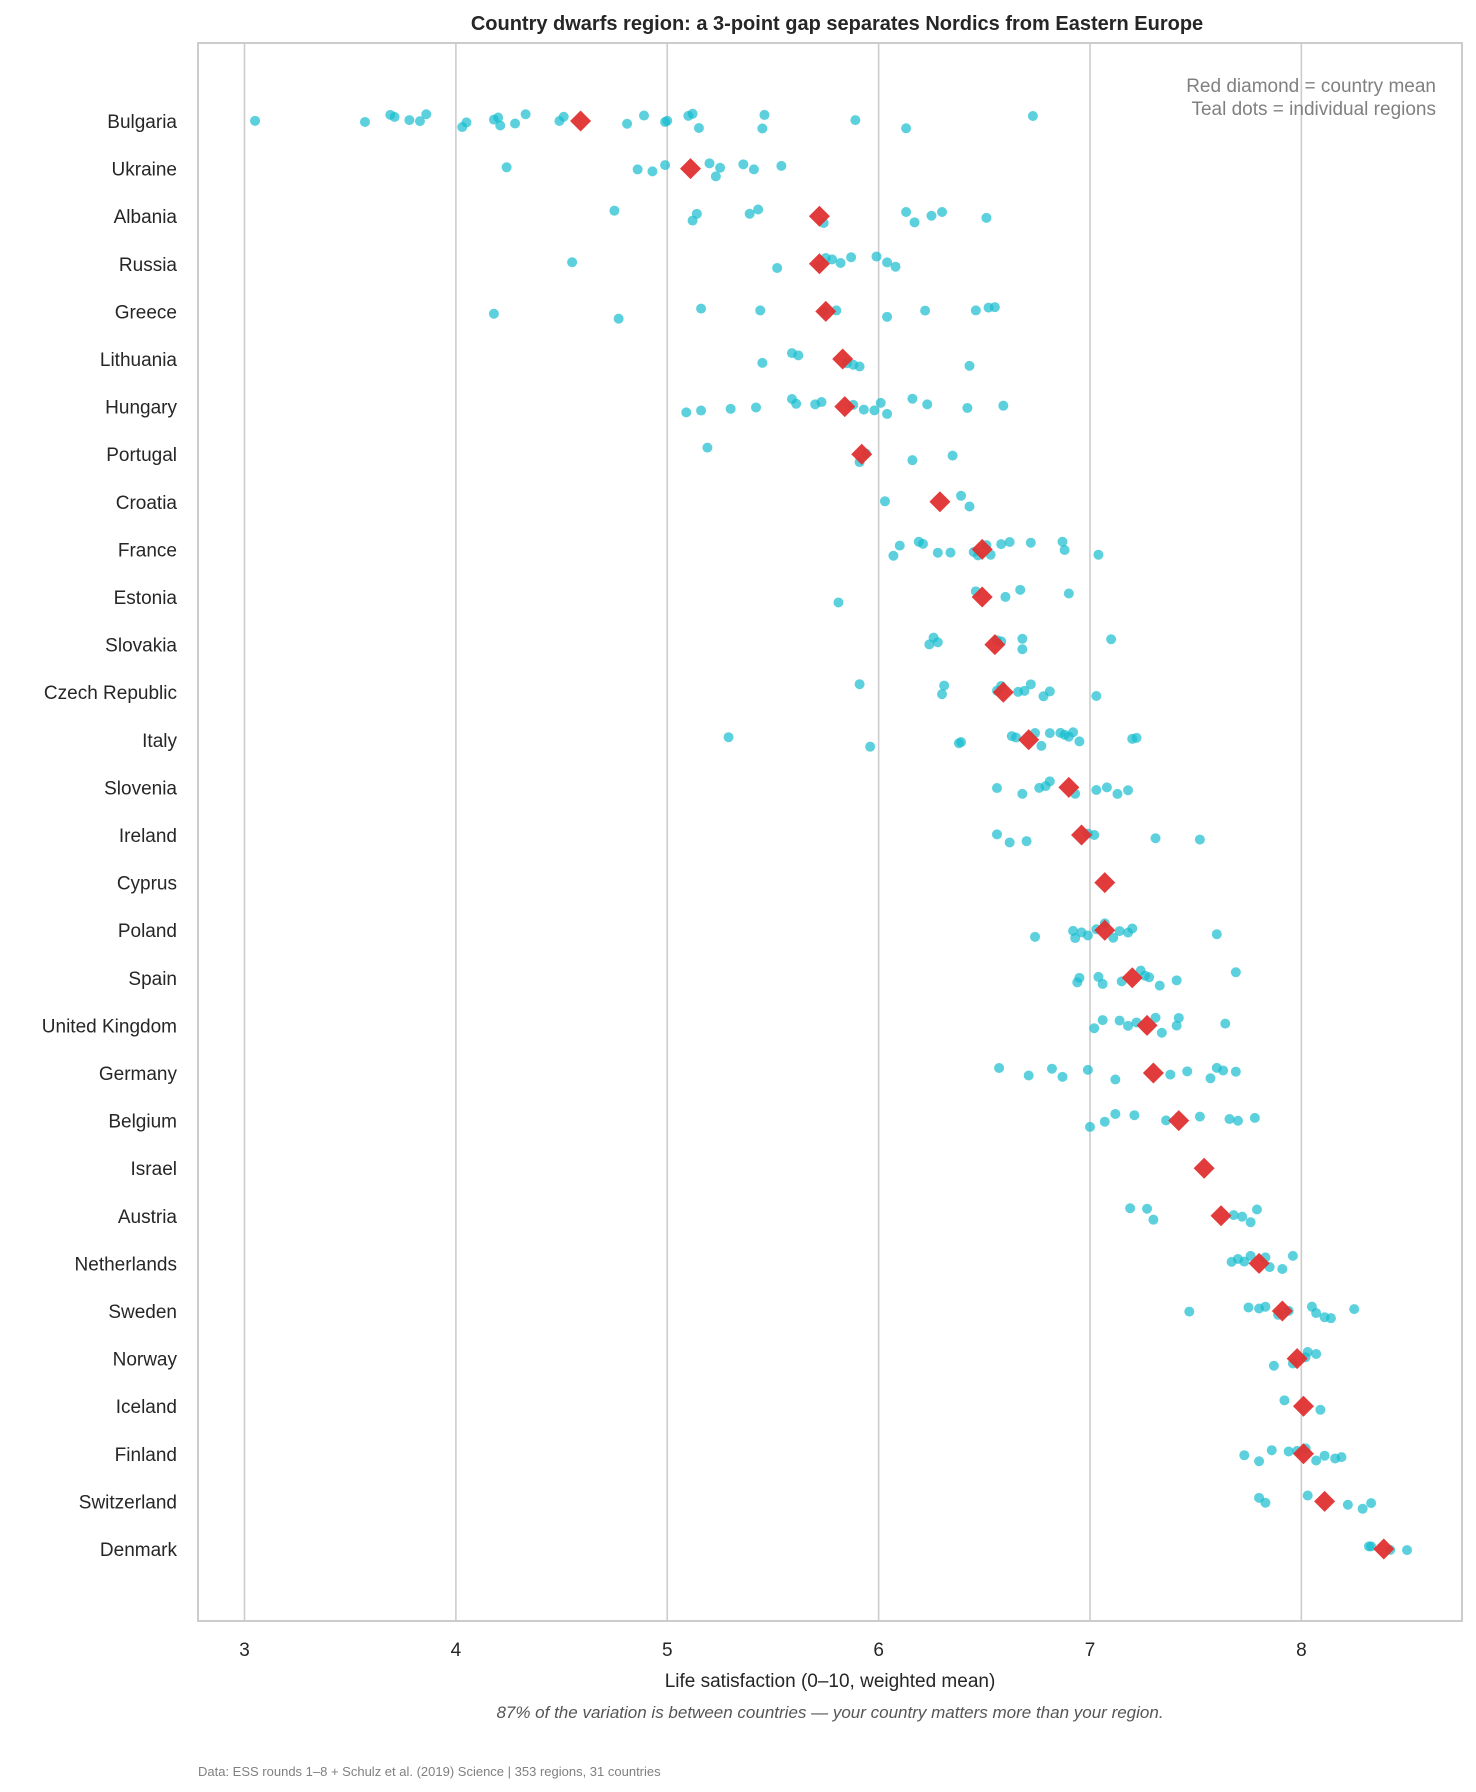 This screenshot has height=1792, width=1476. What do you see at coordinates (148, 1217) in the screenshot?
I see `country-label: Austria` at bounding box center [148, 1217].